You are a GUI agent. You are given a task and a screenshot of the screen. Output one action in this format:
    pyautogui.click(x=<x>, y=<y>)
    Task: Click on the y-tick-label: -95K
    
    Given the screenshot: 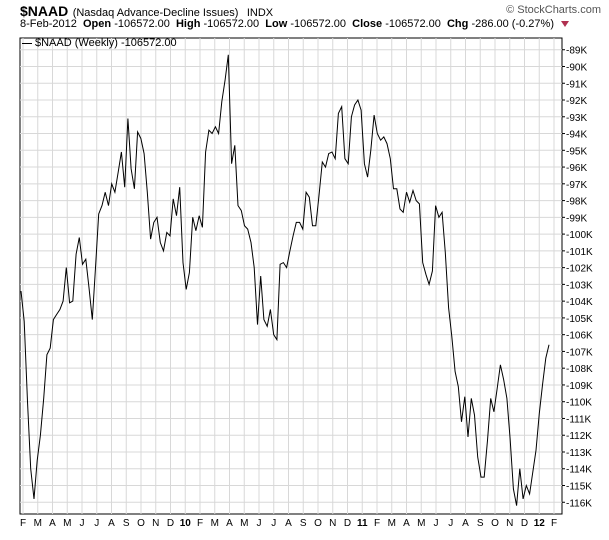 What is the action you would take?
    pyautogui.click(x=576, y=151)
    